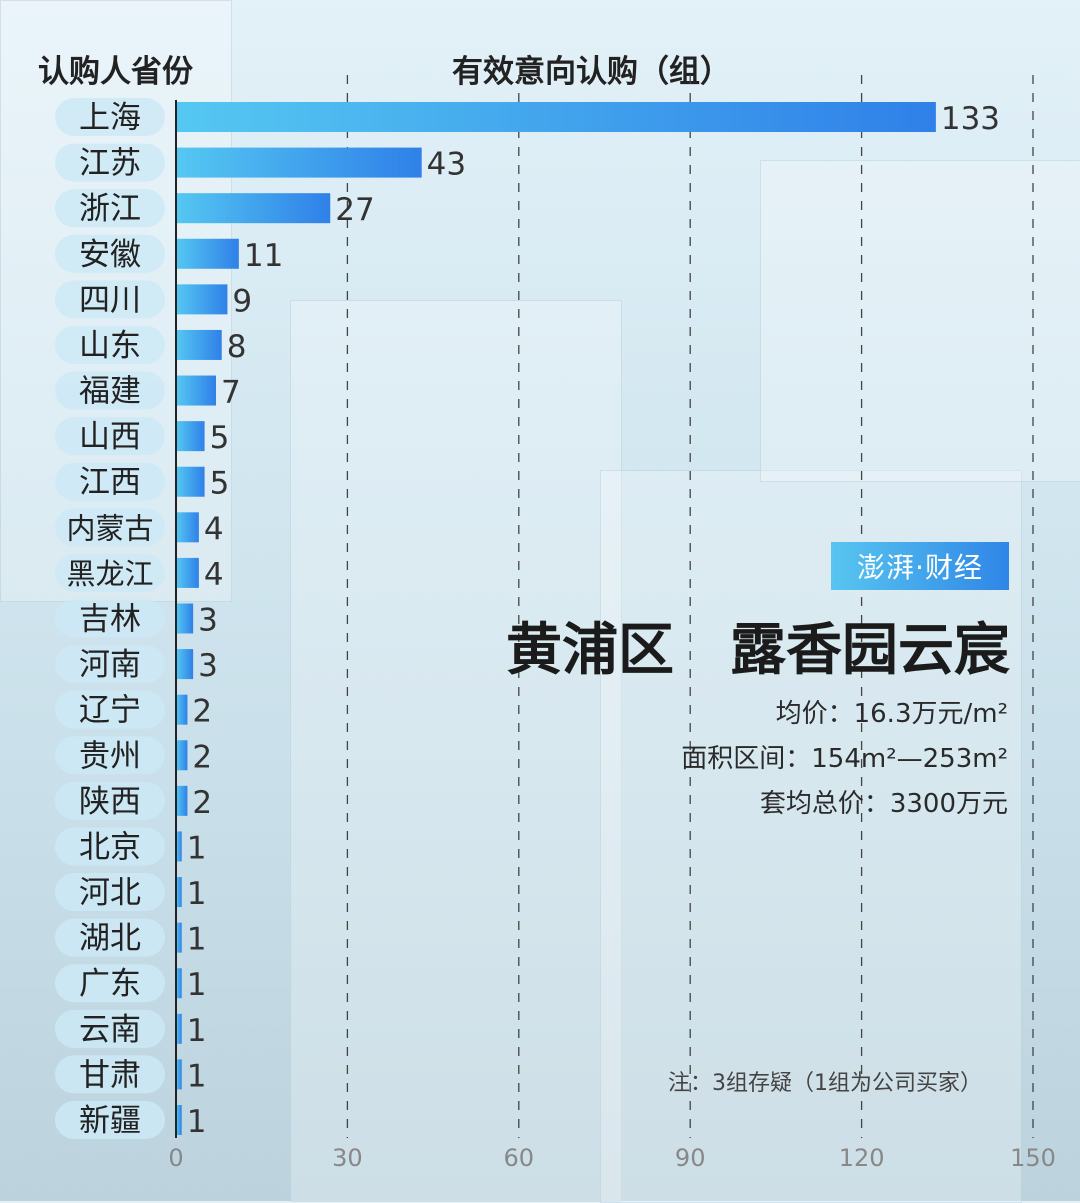  I want to click on x-axis-header: 有效意向认购（组）, so click(591, 72).